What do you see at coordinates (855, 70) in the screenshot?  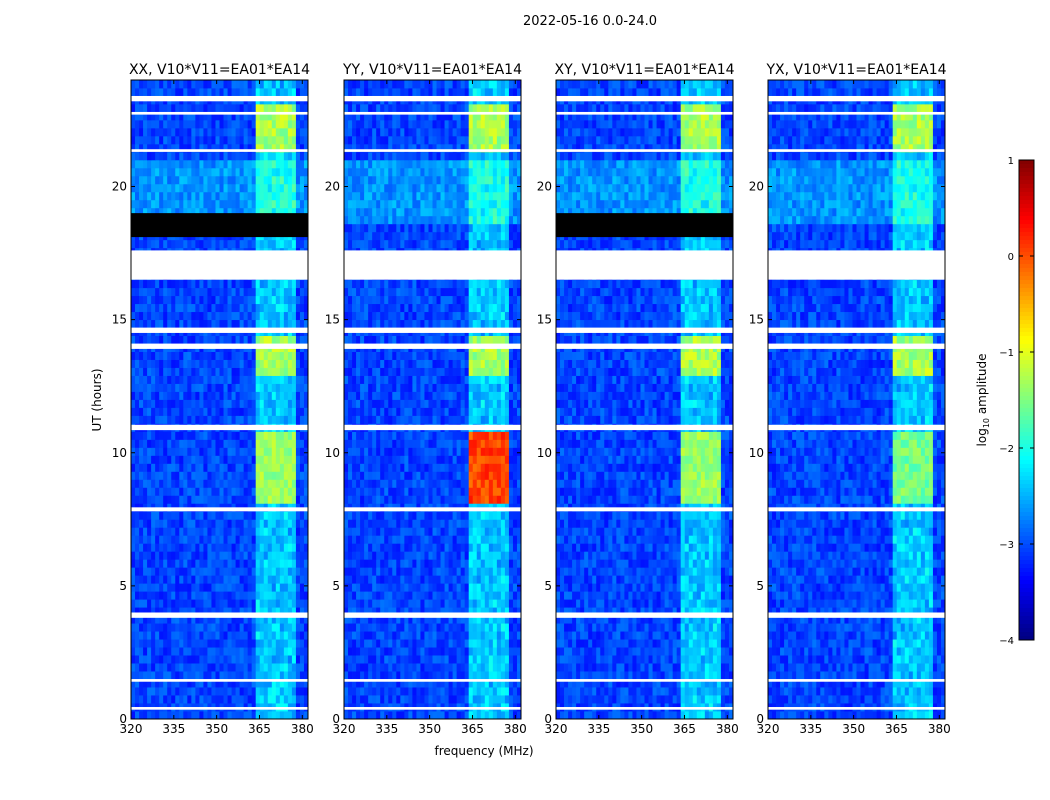 I see `panel-title: YX, V10*V11=EA01*EA14` at bounding box center [855, 70].